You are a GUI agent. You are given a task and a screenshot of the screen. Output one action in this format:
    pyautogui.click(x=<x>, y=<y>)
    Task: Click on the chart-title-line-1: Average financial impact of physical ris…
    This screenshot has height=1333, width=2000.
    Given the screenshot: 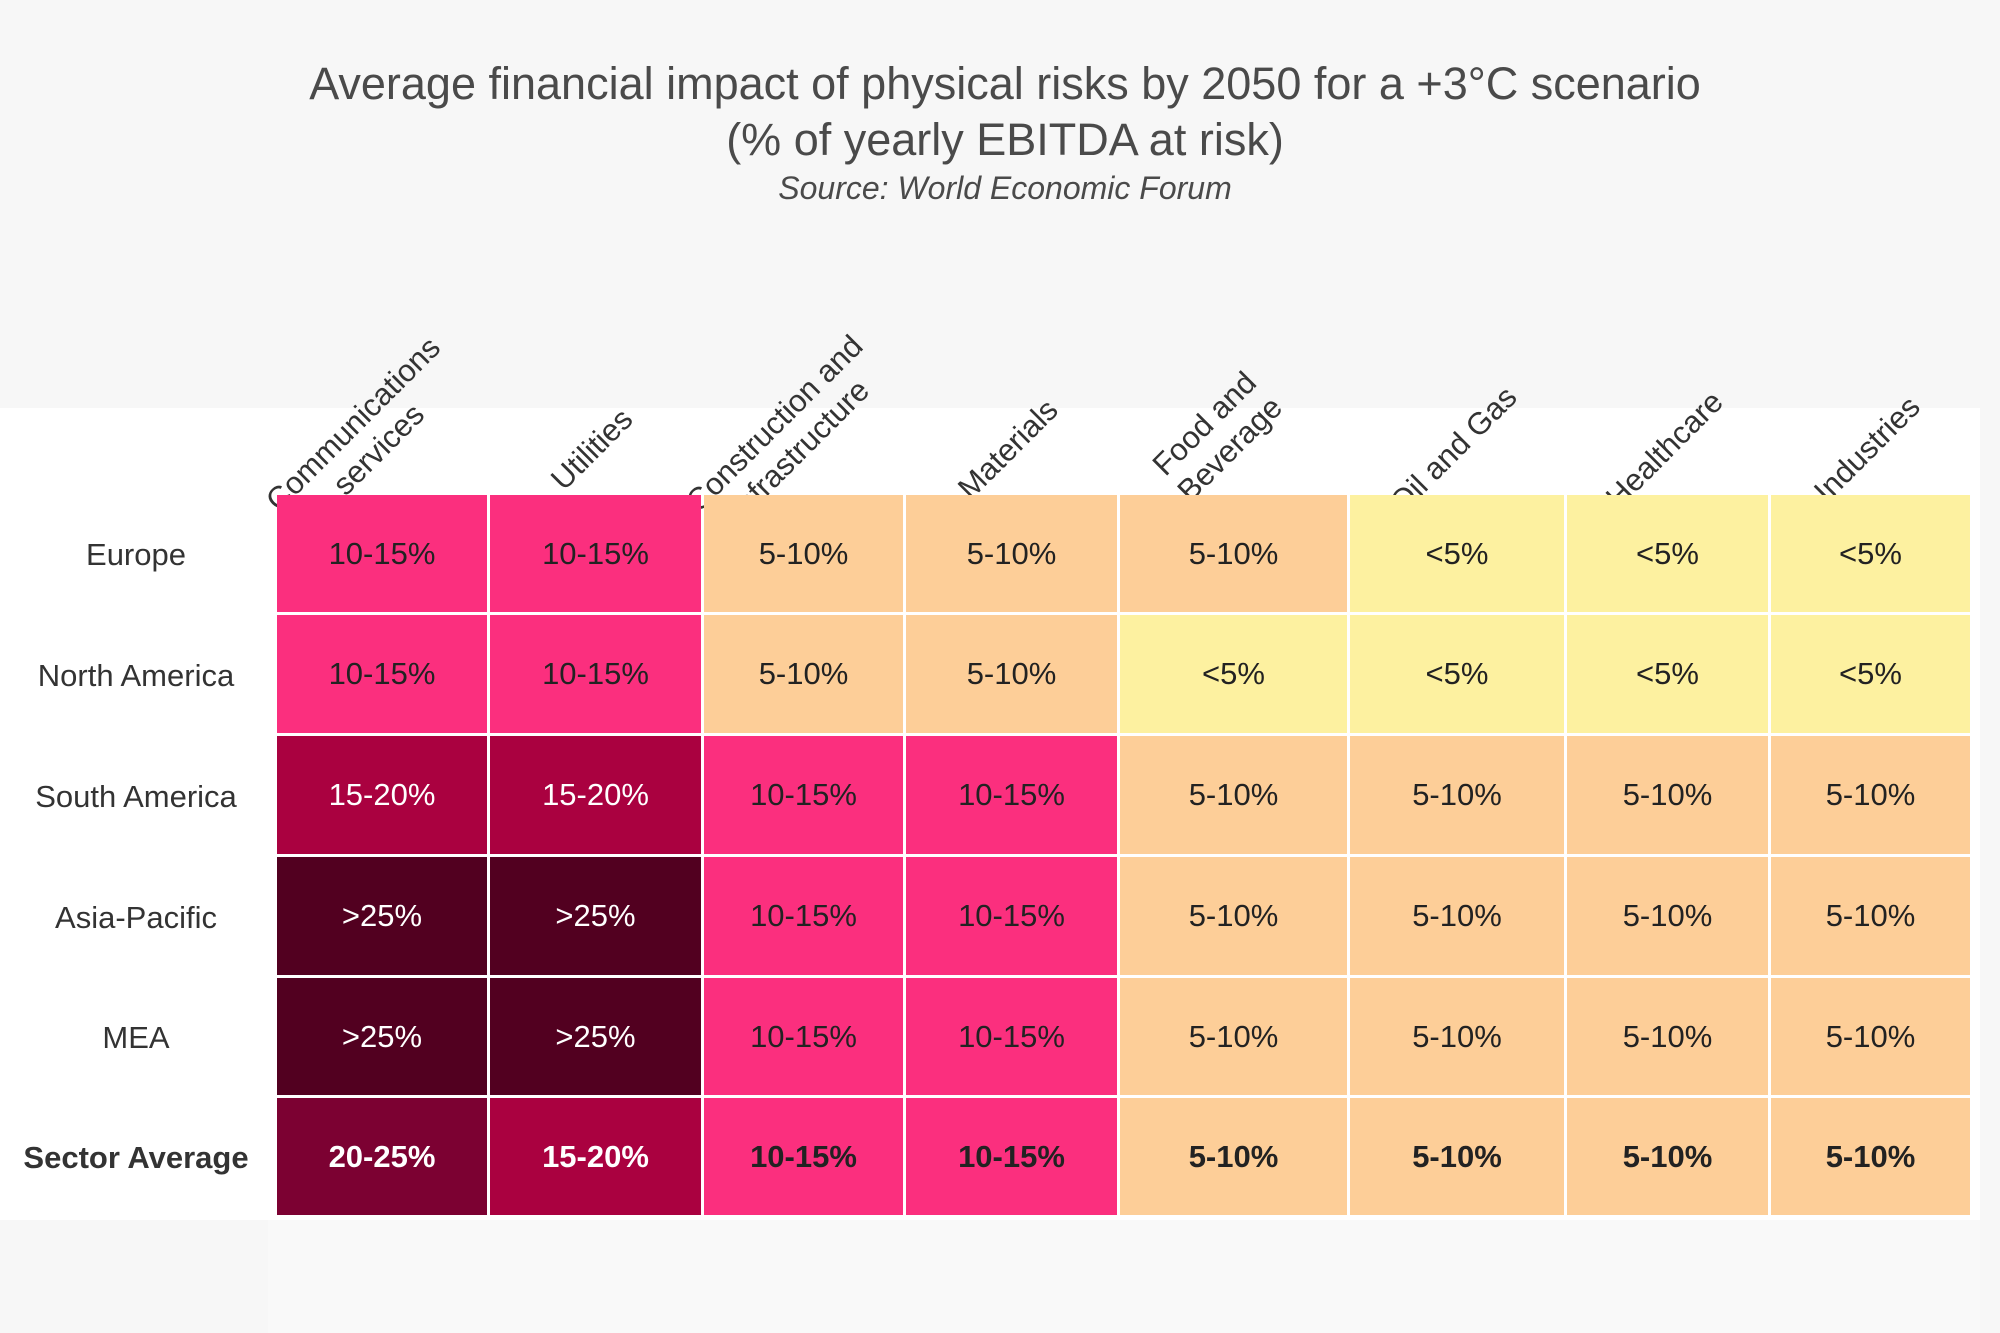 What is the action you would take?
    pyautogui.click(x=1005, y=83)
    